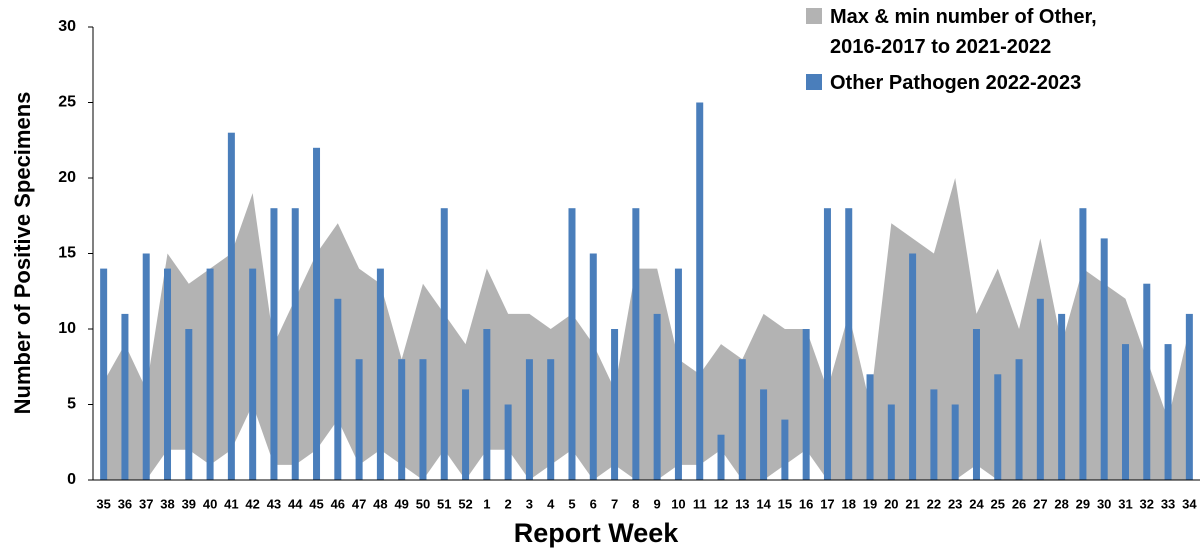 The height and width of the screenshot is (554, 1204). What do you see at coordinates (956, 83) in the screenshot?
I see `legend-label: Other Pathogen 2022-2023` at bounding box center [956, 83].